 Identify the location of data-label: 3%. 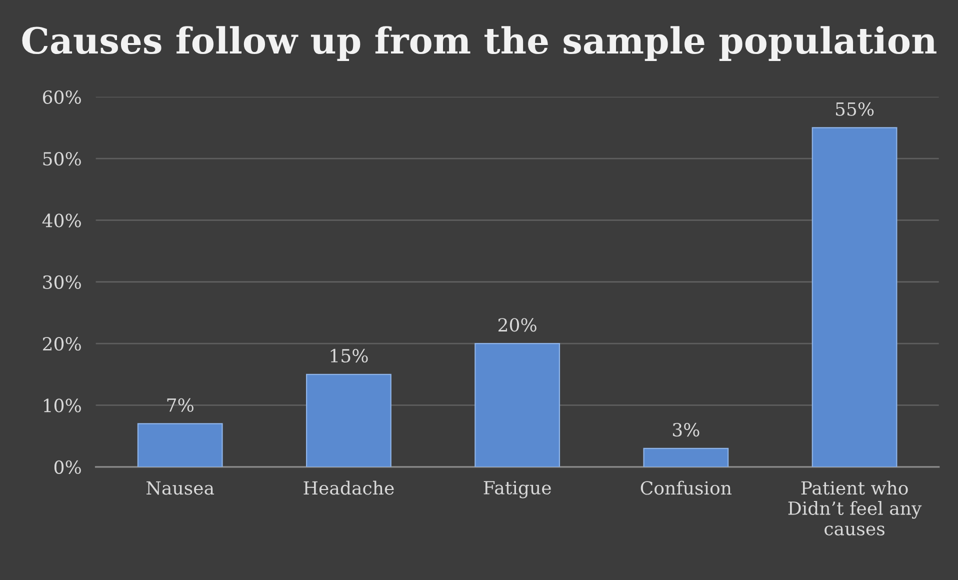
(686, 429).